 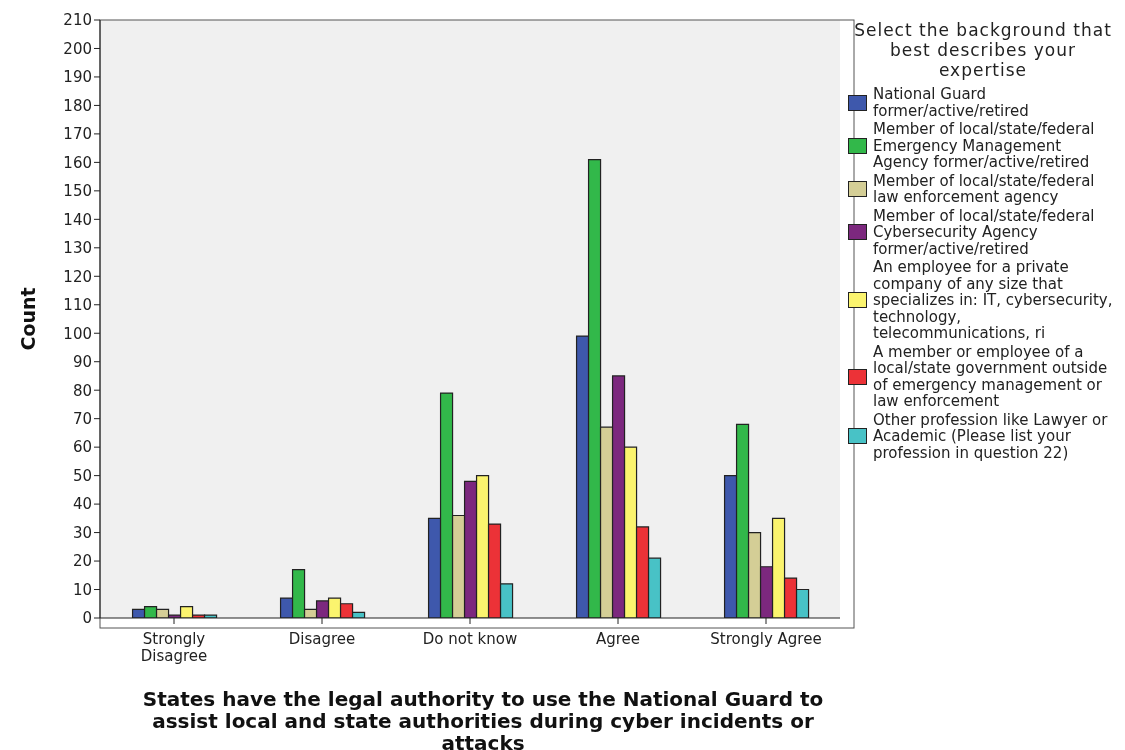 I want to click on legend-label: Member of local/state/federal Cybersecurity Agency former/active/retired, so click(x=984, y=232).